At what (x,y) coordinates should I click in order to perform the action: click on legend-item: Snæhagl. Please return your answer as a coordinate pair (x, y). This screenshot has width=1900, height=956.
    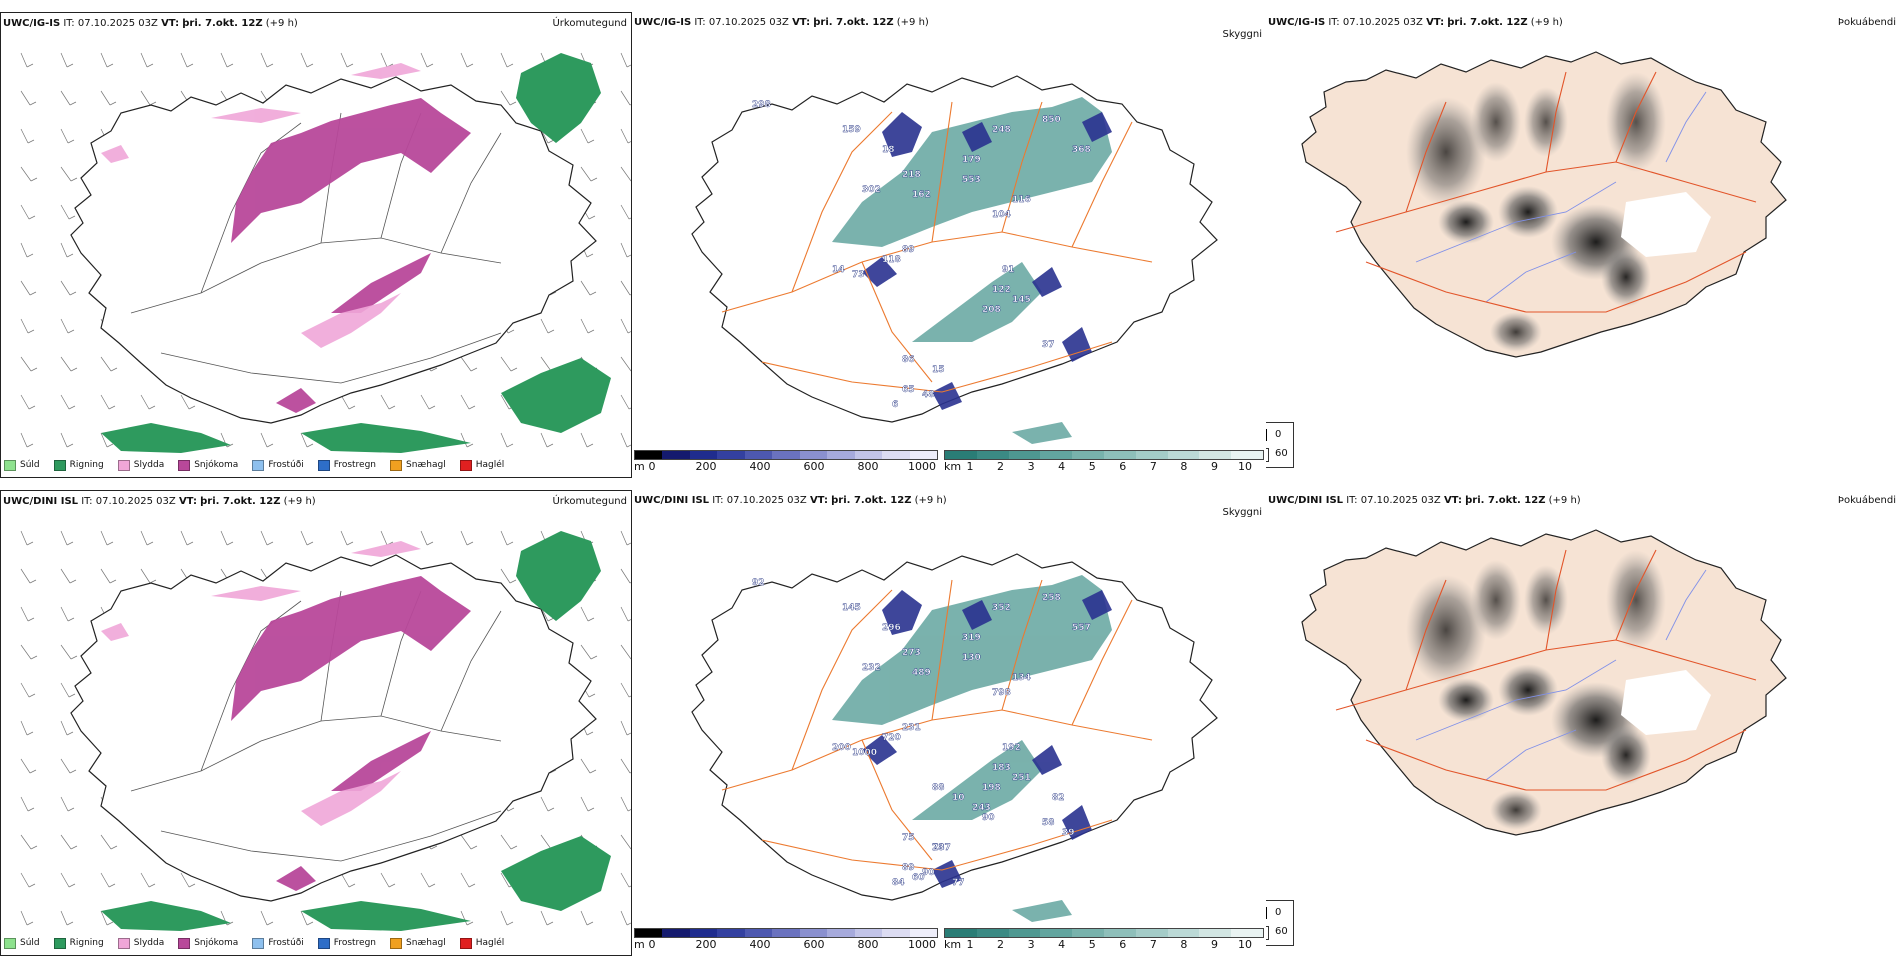
    Looking at the image, I should click on (418, 943).